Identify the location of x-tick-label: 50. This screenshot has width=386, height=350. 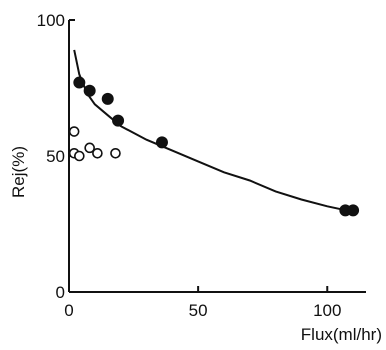
(198, 310).